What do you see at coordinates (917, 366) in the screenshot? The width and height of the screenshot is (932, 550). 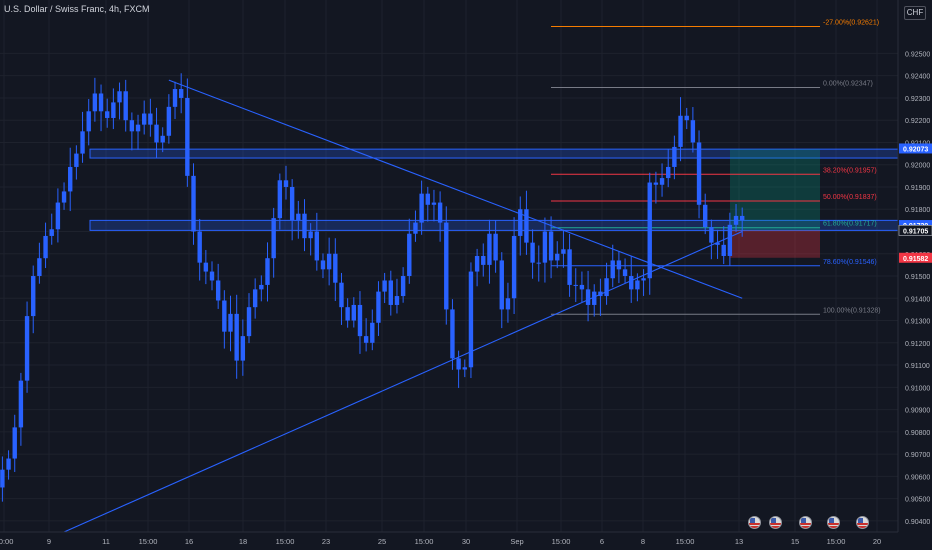 I see `price-tick-label: 0.91100` at bounding box center [917, 366].